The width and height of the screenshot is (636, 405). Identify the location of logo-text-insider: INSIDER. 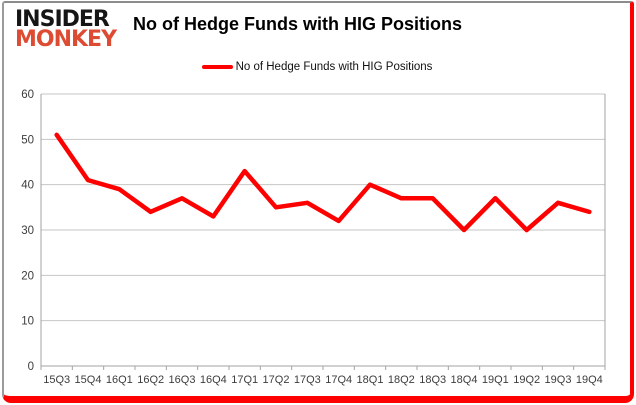
(62, 19).